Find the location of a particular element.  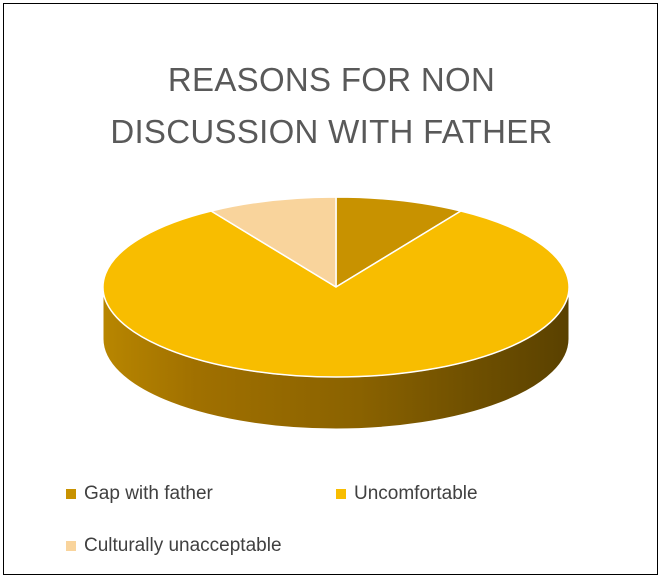

legend-label-culturally-unacceptable: Culturally unacceptable is located at coordinates (183, 545).